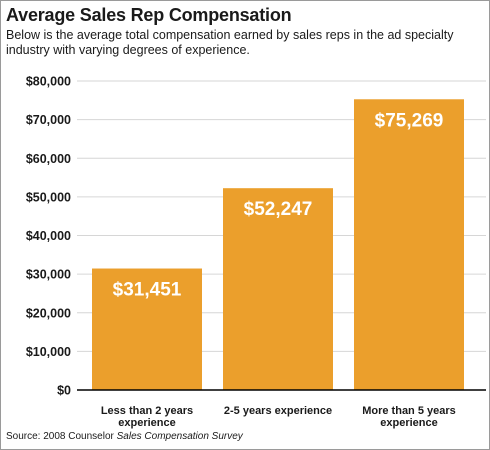  Describe the element at coordinates (48, 159) in the screenshot. I see `y-tick-label: $60,000` at that location.